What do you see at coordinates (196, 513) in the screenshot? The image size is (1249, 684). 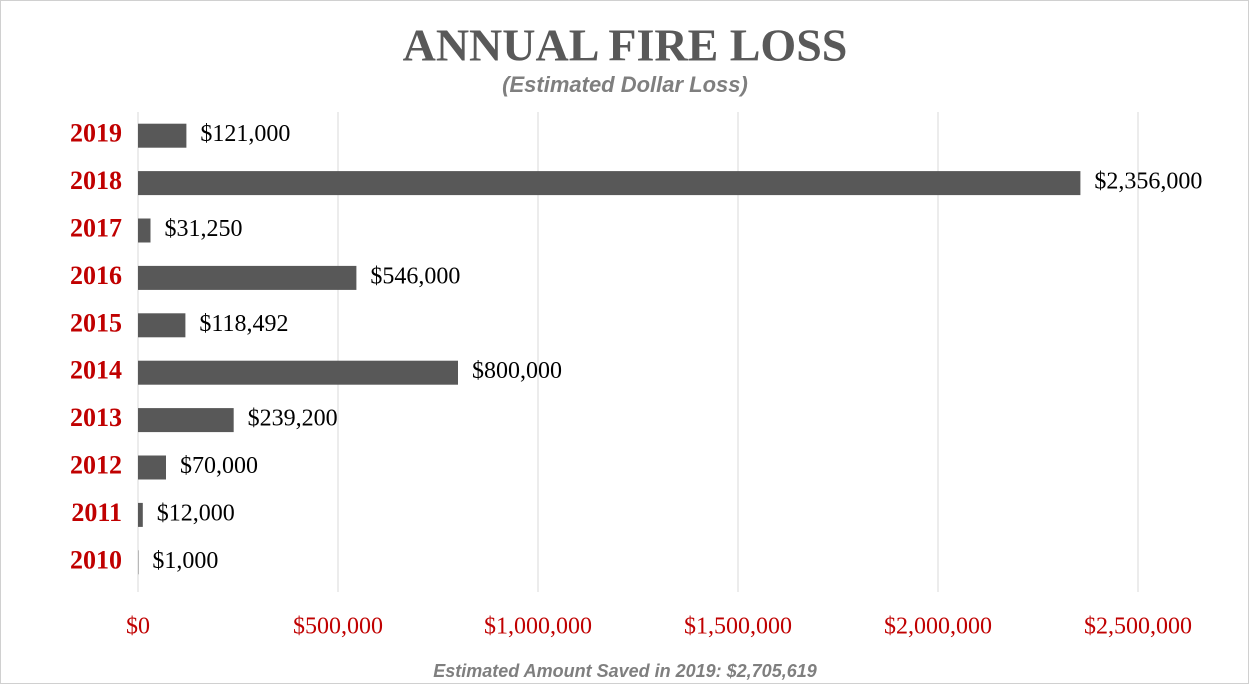 I see `value-label: $12,000` at bounding box center [196, 513].